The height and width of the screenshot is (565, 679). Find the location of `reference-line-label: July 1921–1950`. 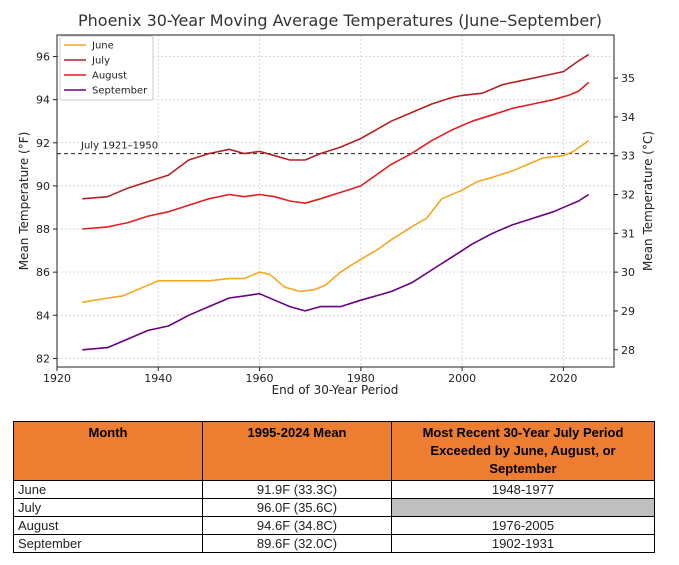

reference-line-label: July 1921–1950 is located at coordinates (119, 146).